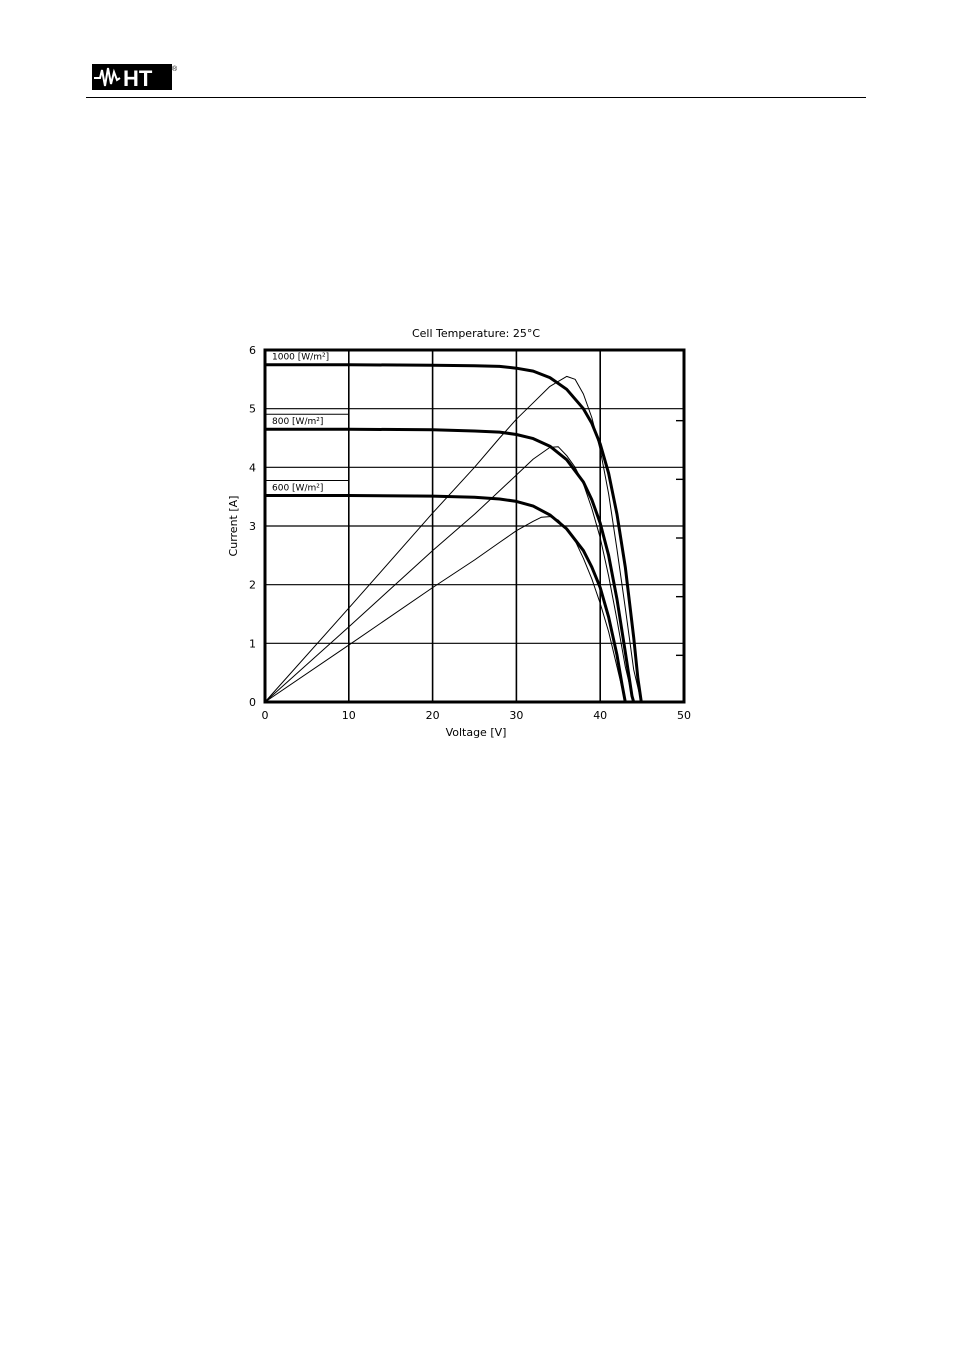 The width and height of the screenshot is (954, 1351). I want to click on y-tick-label: 3, so click(252, 526).